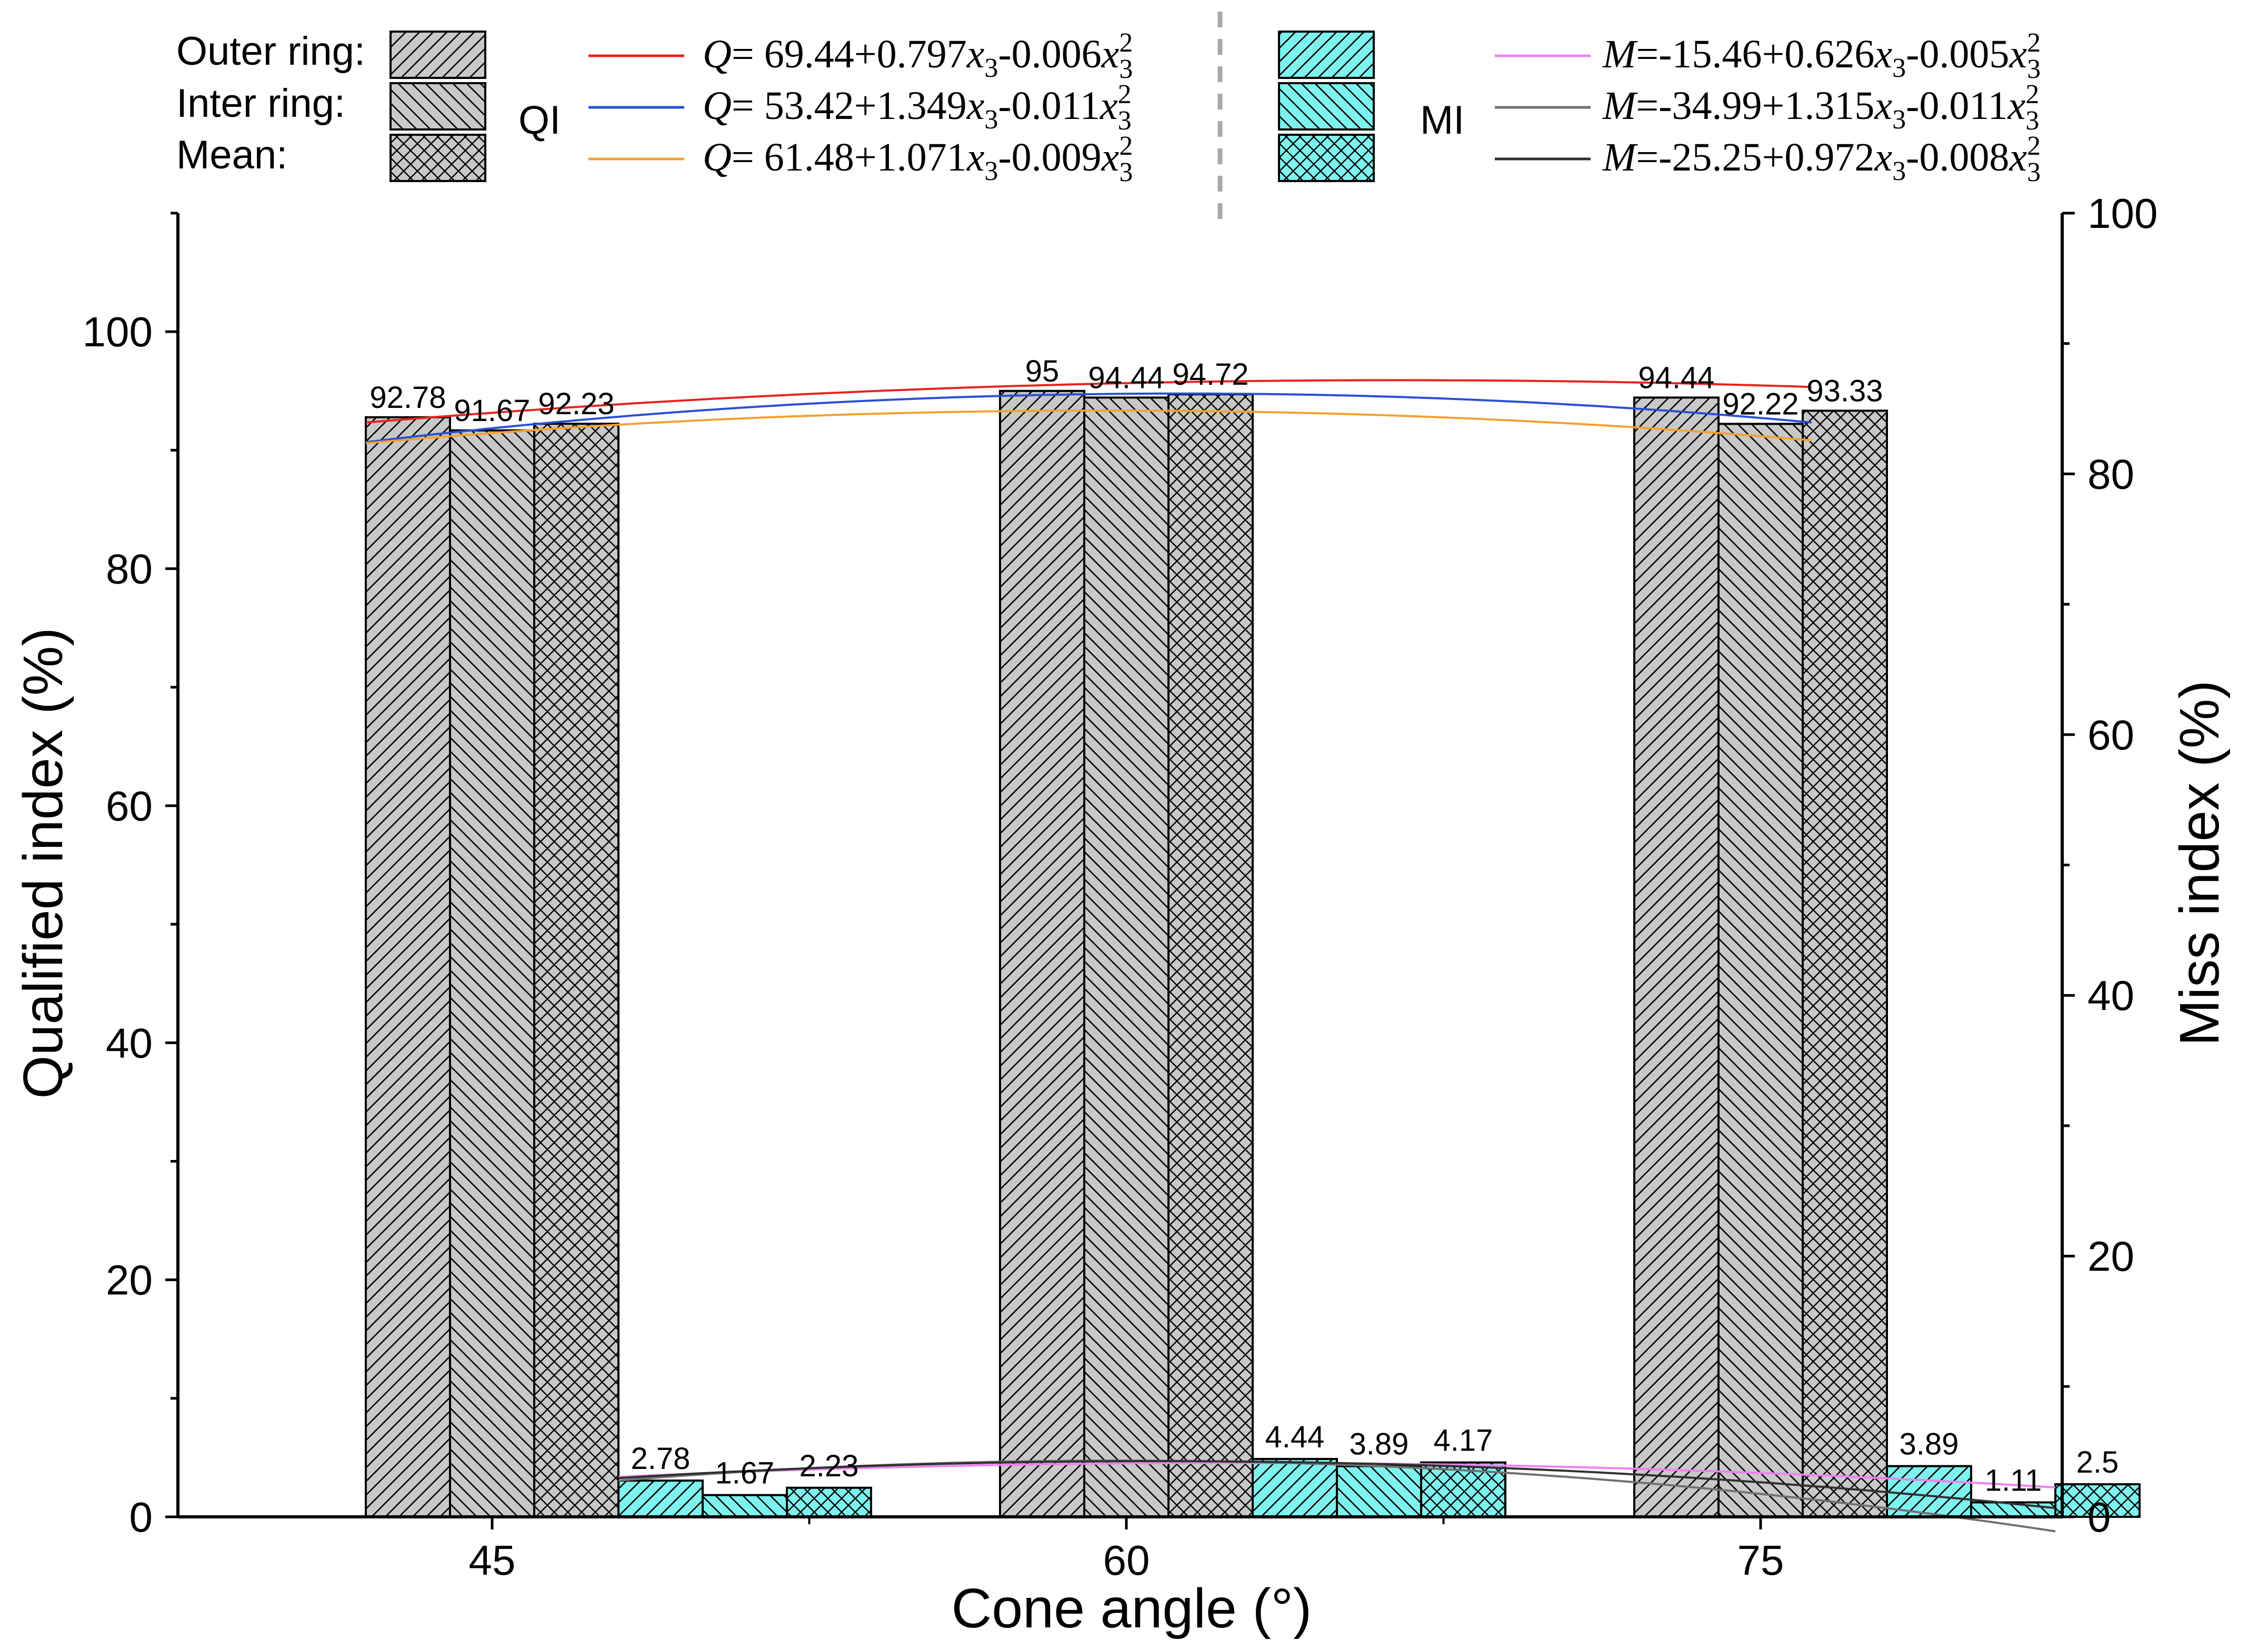 This screenshot has height=1650, width=2268. What do you see at coordinates (745, 1473) in the screenshot?
I see `mi-data-label: 1.67` at bounding box center [745, 1473].